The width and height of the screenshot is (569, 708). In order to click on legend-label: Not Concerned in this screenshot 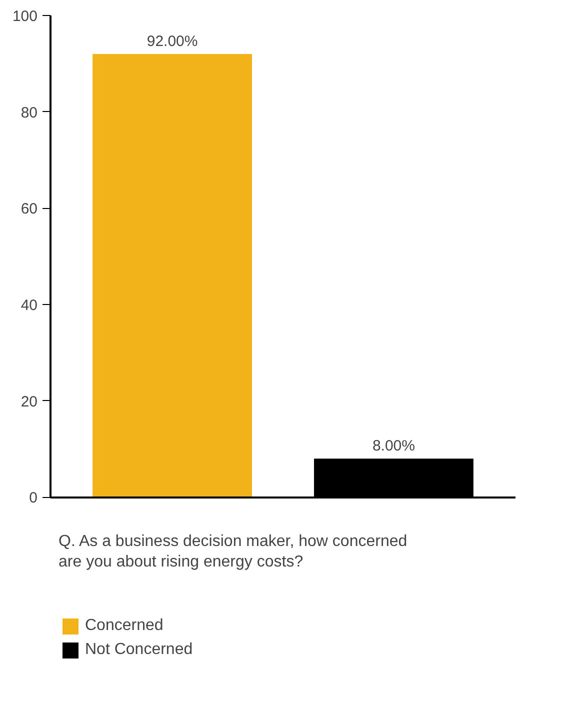, I will do `click(139, 650)`.